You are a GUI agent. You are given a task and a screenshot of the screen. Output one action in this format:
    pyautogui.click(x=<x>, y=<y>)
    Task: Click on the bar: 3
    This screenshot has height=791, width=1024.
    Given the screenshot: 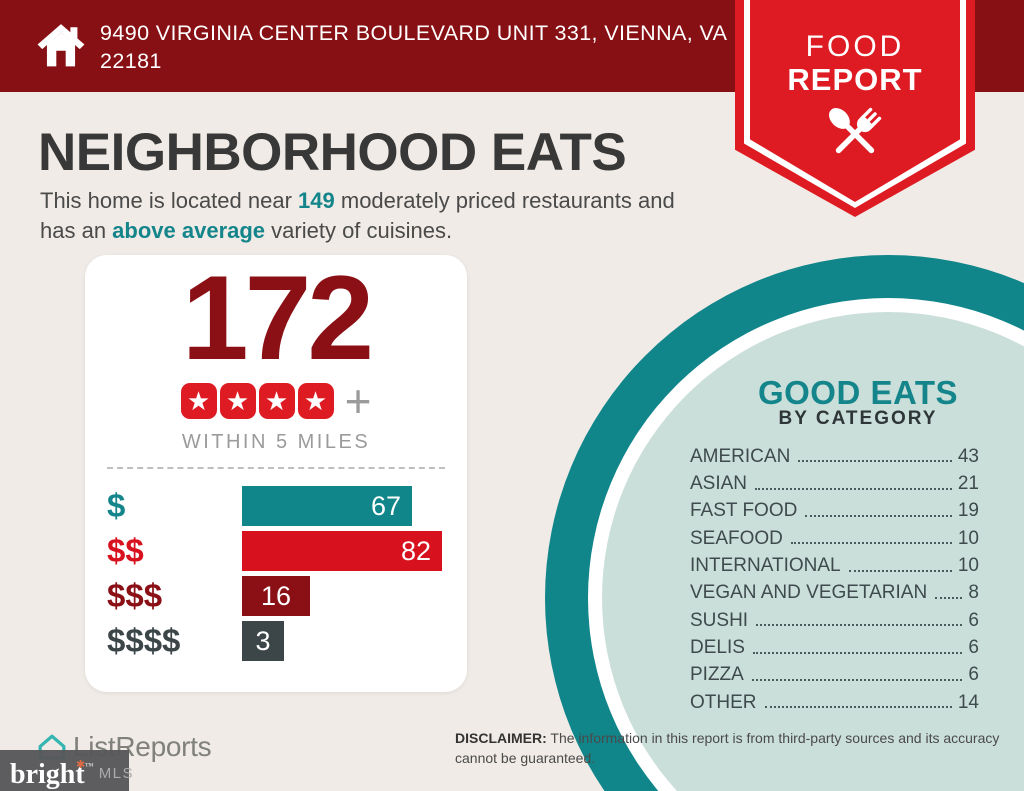 What is the action you would take?
    pyautogui.click(x=263, y=641)
    